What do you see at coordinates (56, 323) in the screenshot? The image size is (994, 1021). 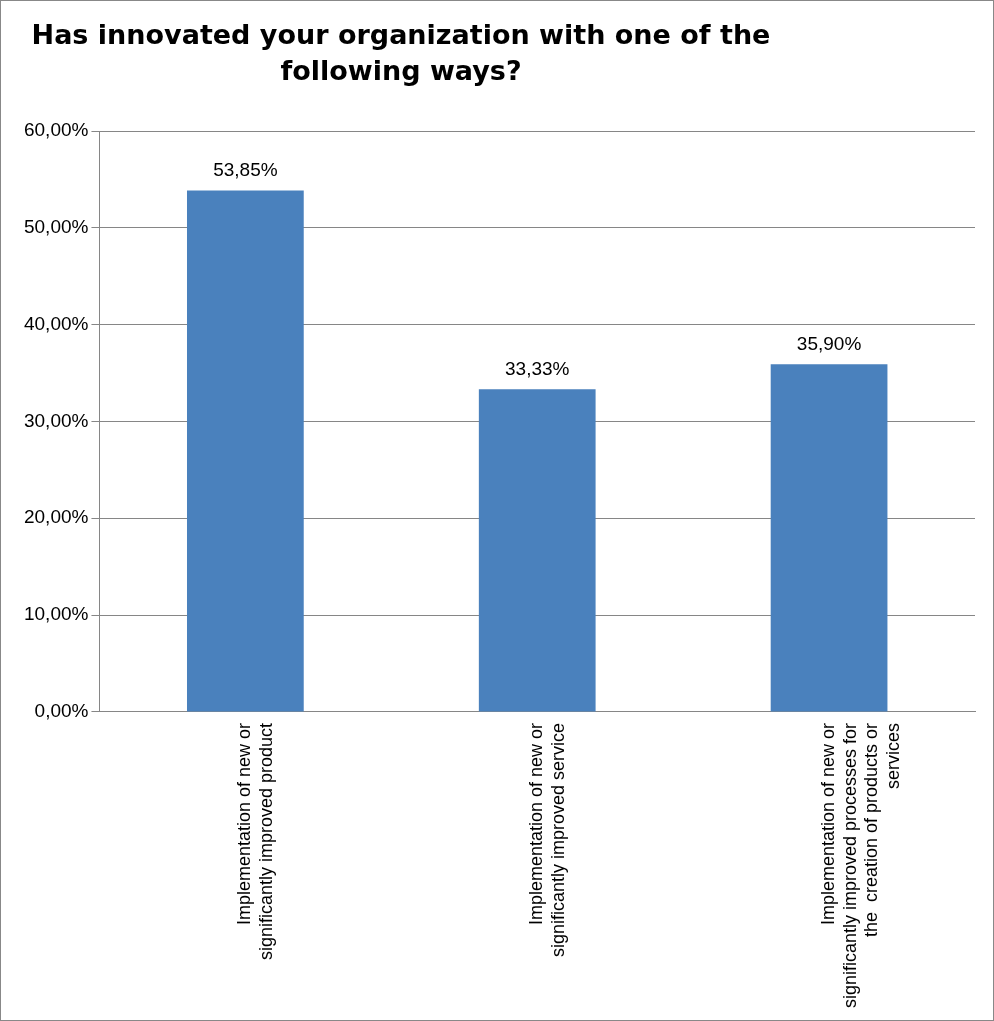 I see `y-tick-label: 40,00%` at bounding box center [56, 323].